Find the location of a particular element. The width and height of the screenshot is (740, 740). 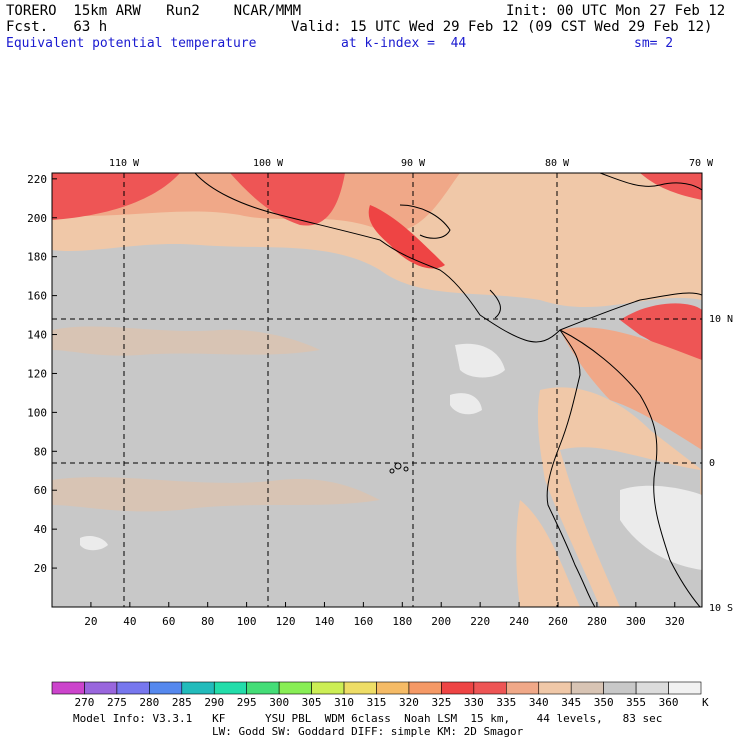

field-zone-340-colombia is located at coordinates (631, 388).